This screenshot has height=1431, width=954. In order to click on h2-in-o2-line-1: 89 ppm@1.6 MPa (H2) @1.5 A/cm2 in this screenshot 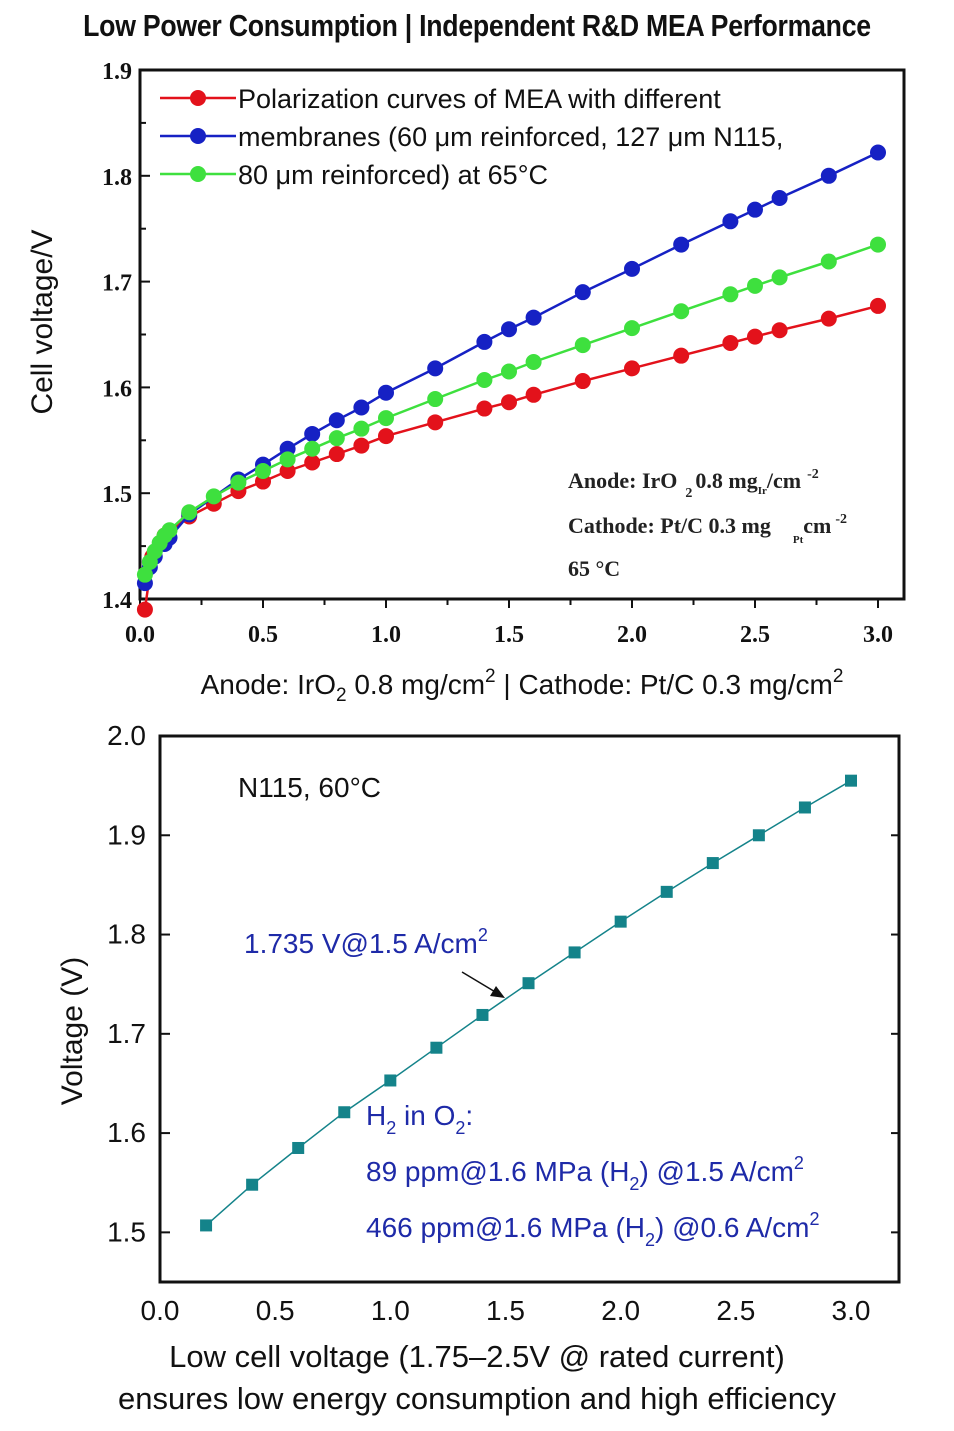, I will do `click(585, 1173)`.